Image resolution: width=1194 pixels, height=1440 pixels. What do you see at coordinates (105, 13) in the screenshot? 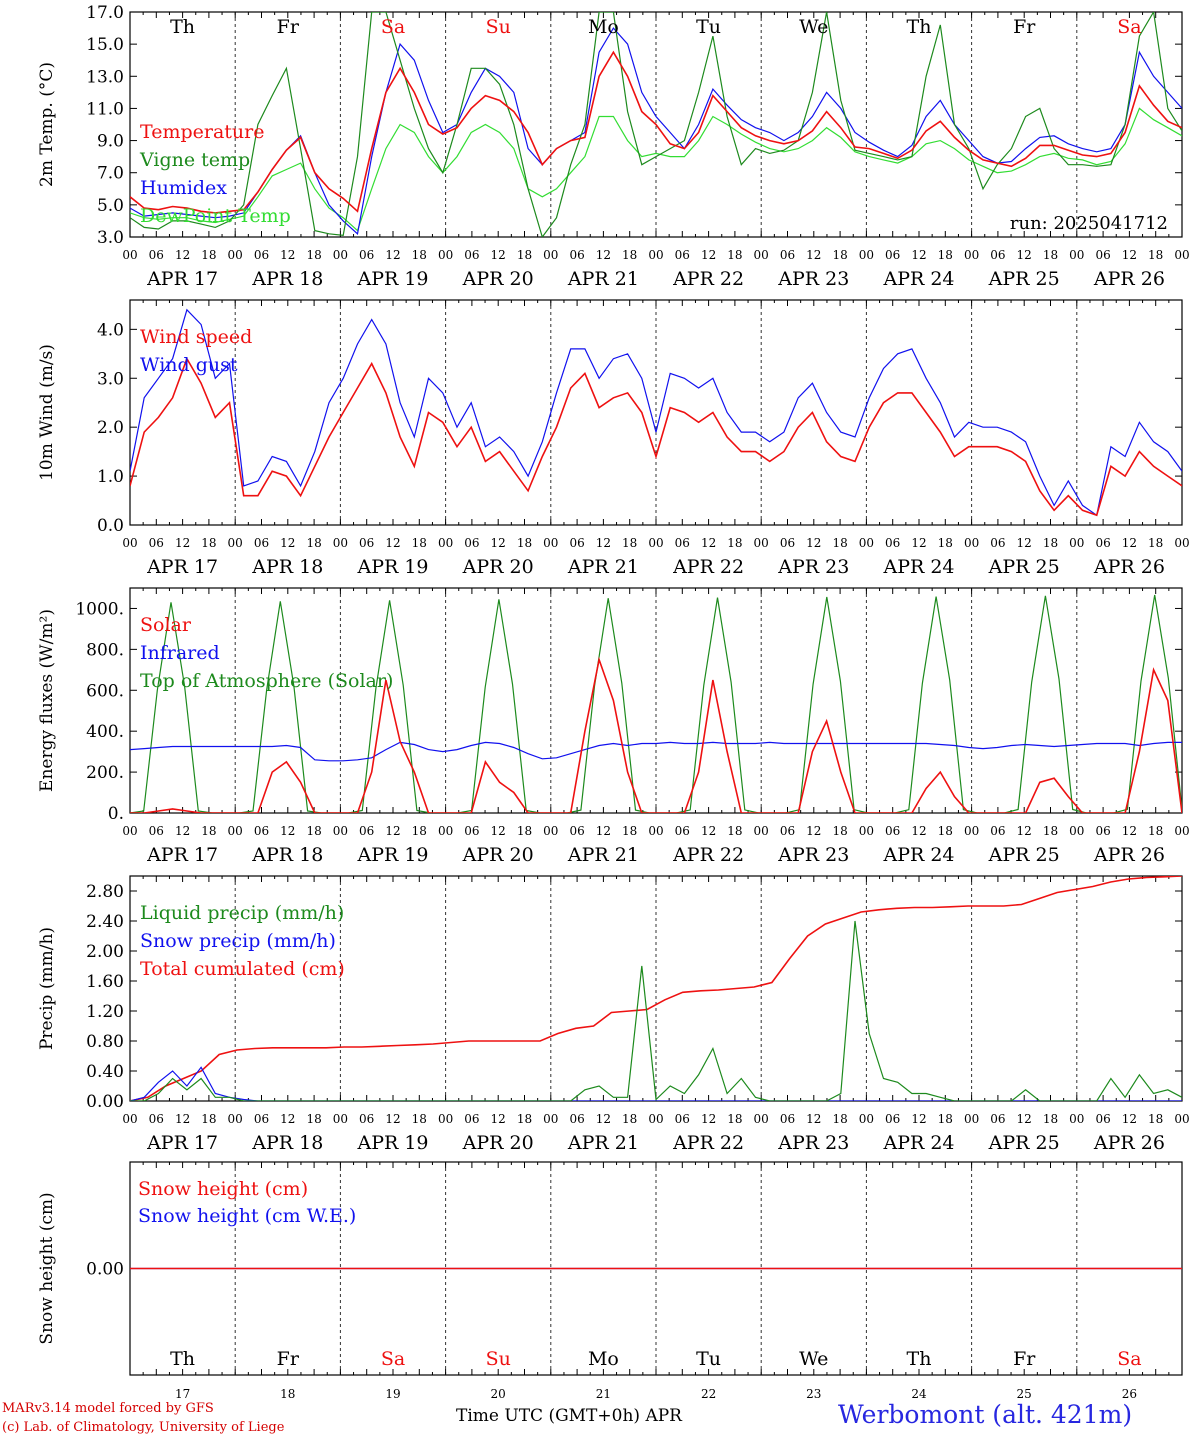
I see `y-tick-label: 17.0` at bounding box center [105, 13].